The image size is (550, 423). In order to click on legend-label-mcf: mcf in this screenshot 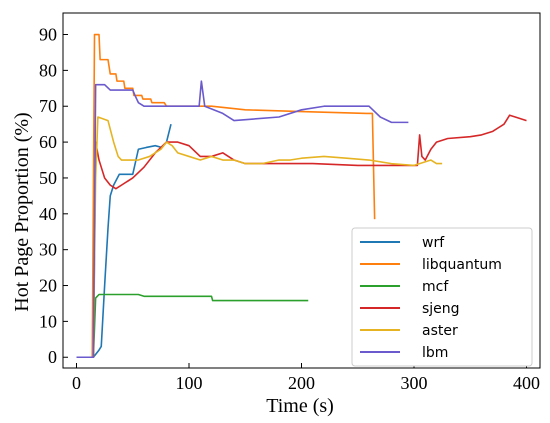, I will do `click(435, 287)`.